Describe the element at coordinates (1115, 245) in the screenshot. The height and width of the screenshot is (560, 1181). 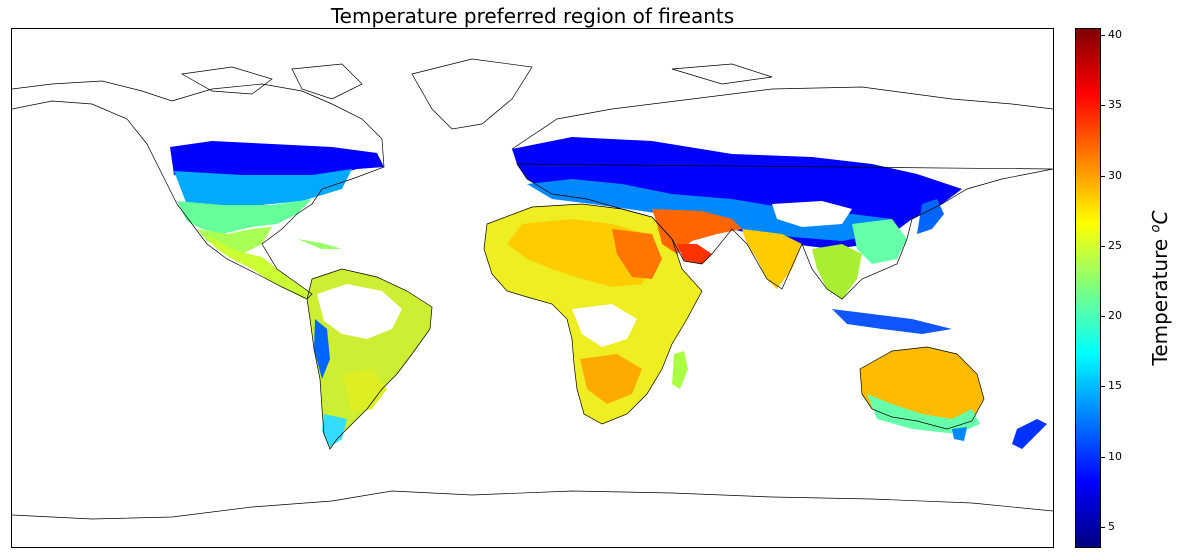
I see `colorbar-tick-label: 25` at that location.